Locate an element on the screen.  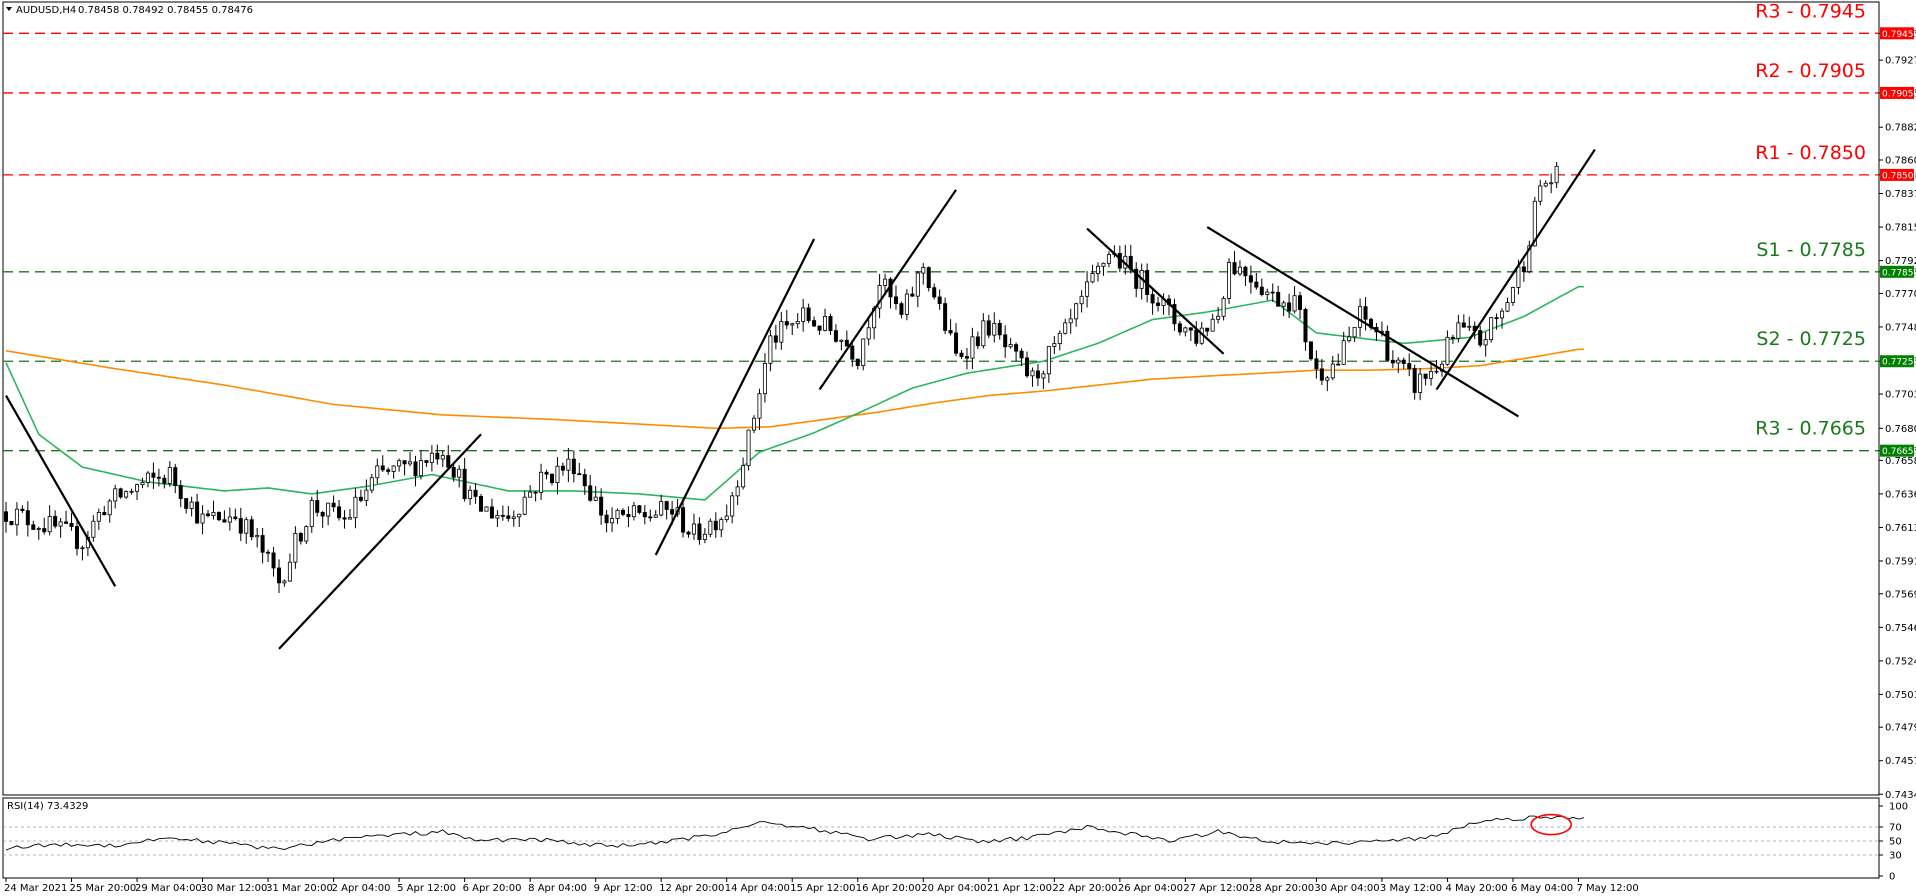
rsi-highlight-ellipse is located at coordinates (1551, 824).